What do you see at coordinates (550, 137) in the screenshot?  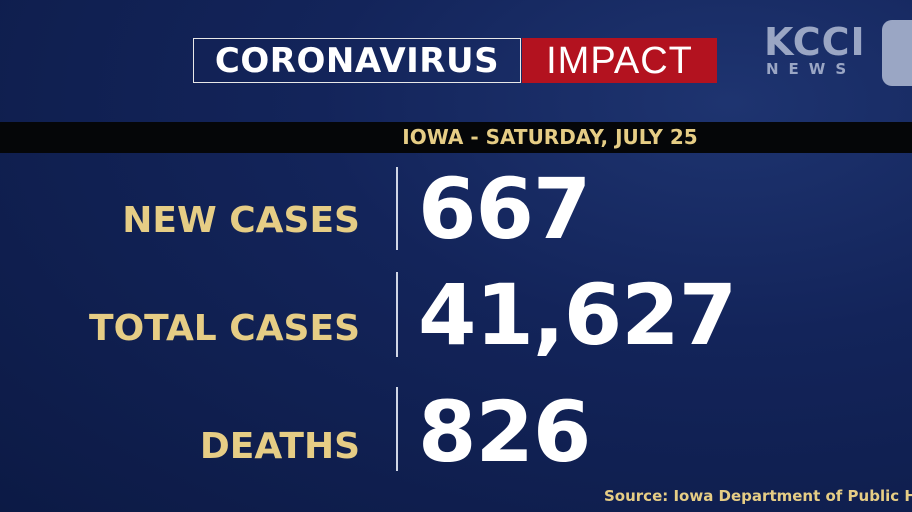 I see `subheader: IOWA - SATURDAY, JULY 25` at bounding box center [550, 137].